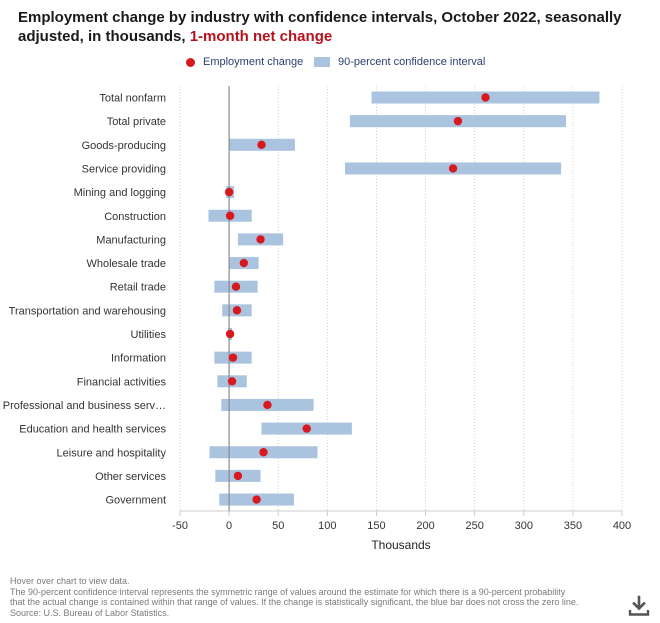  Describe the element at coordinates (261, 36) in the screenshot. I see `chart-title-highlight: 1-month net change` at that location.